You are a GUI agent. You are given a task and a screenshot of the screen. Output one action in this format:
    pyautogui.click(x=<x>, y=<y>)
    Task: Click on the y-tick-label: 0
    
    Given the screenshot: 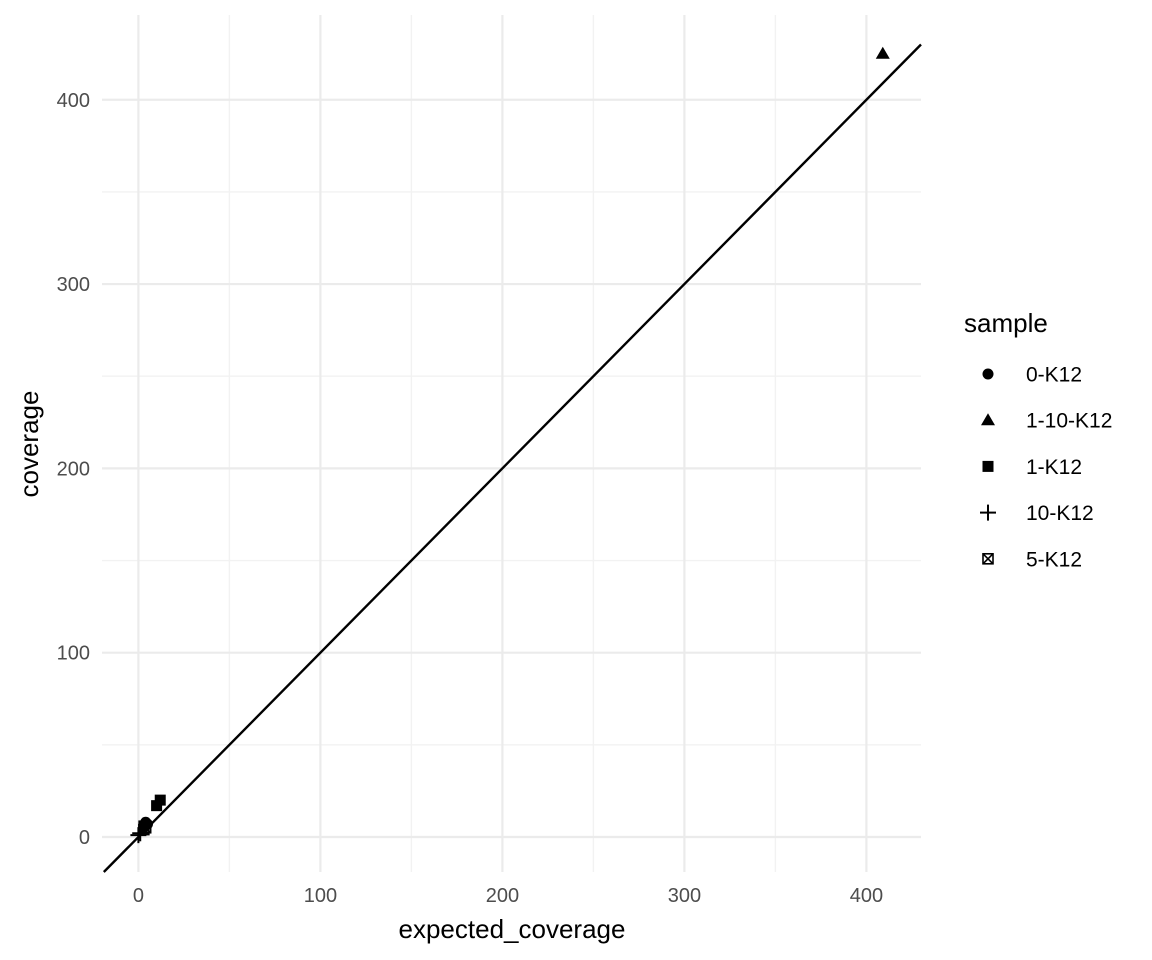 What is the action you would take?
    pyautogui.click(x=84, y=838)
    